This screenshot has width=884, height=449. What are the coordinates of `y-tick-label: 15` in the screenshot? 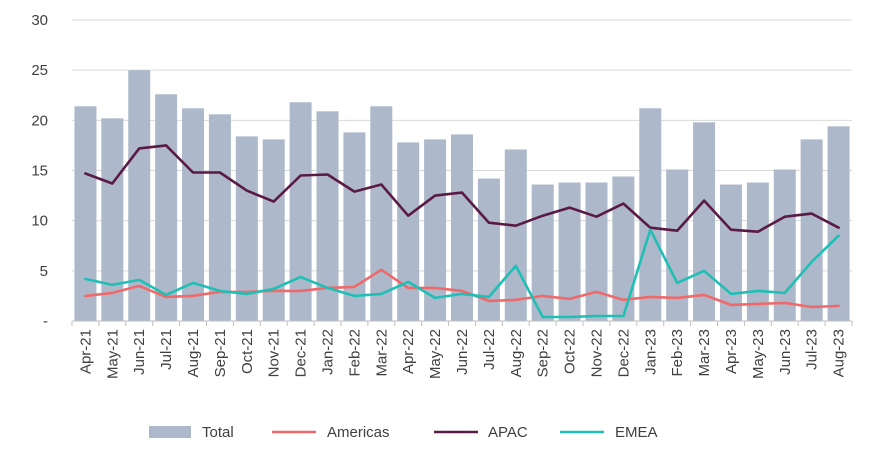 It's located at (39, 171).